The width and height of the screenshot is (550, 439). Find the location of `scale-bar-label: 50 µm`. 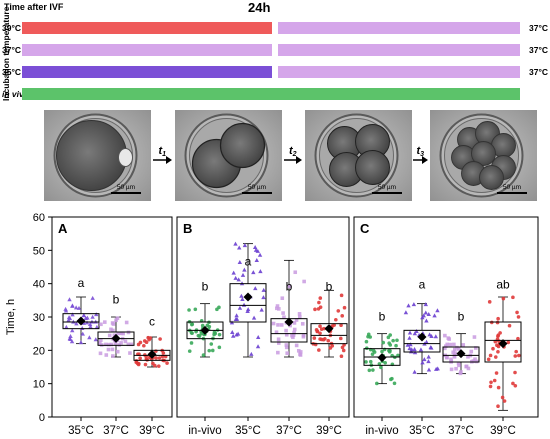

scale-bar-label: 50 µm is located at coordinates (257, 187).